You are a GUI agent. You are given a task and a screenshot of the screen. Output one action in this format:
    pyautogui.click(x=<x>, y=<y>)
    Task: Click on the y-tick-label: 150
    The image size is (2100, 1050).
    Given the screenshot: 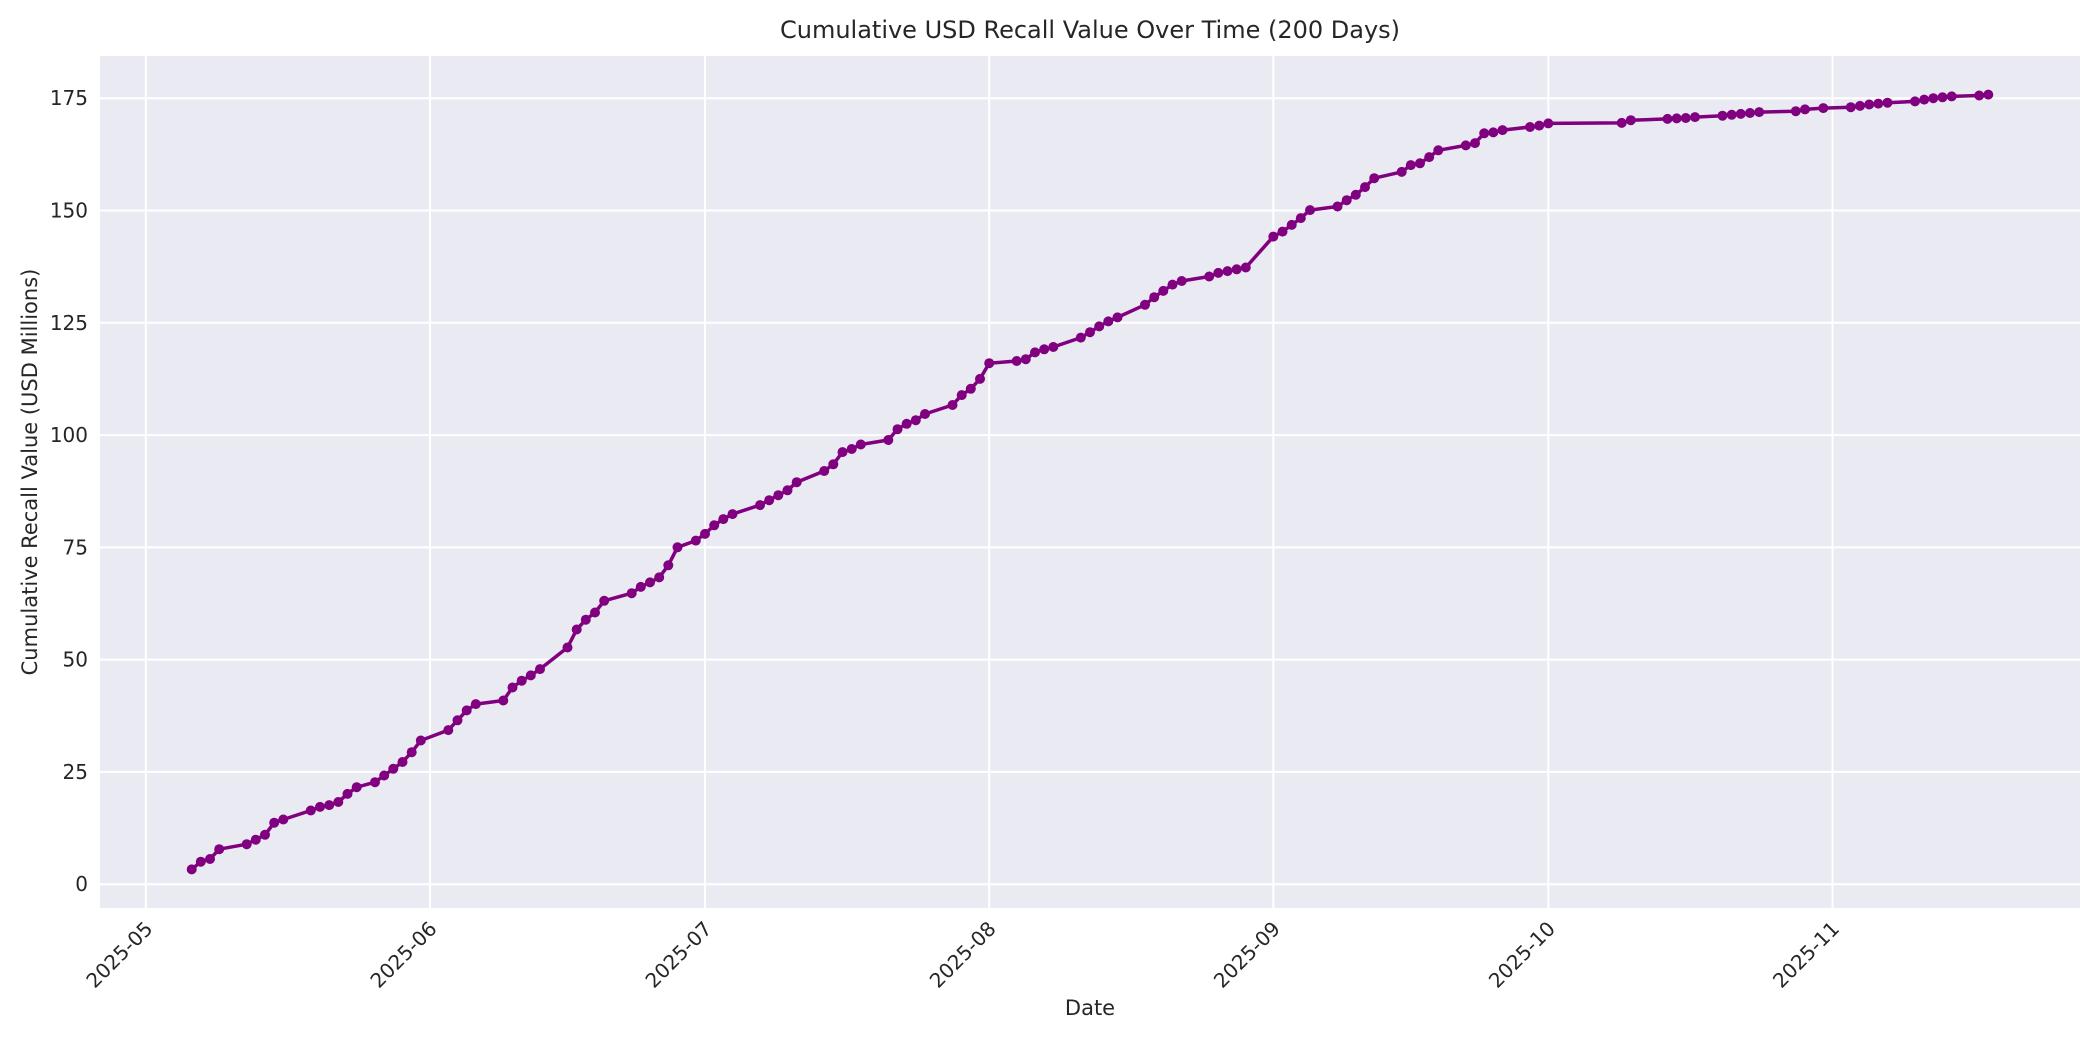 What is the action you would take?
    pyautogui.click(x=69, y=211)
    